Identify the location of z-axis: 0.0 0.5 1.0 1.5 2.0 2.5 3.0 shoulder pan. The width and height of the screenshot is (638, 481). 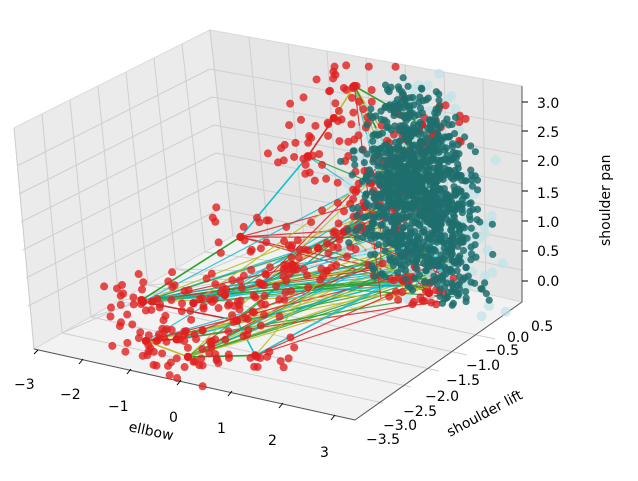
(568, 193).